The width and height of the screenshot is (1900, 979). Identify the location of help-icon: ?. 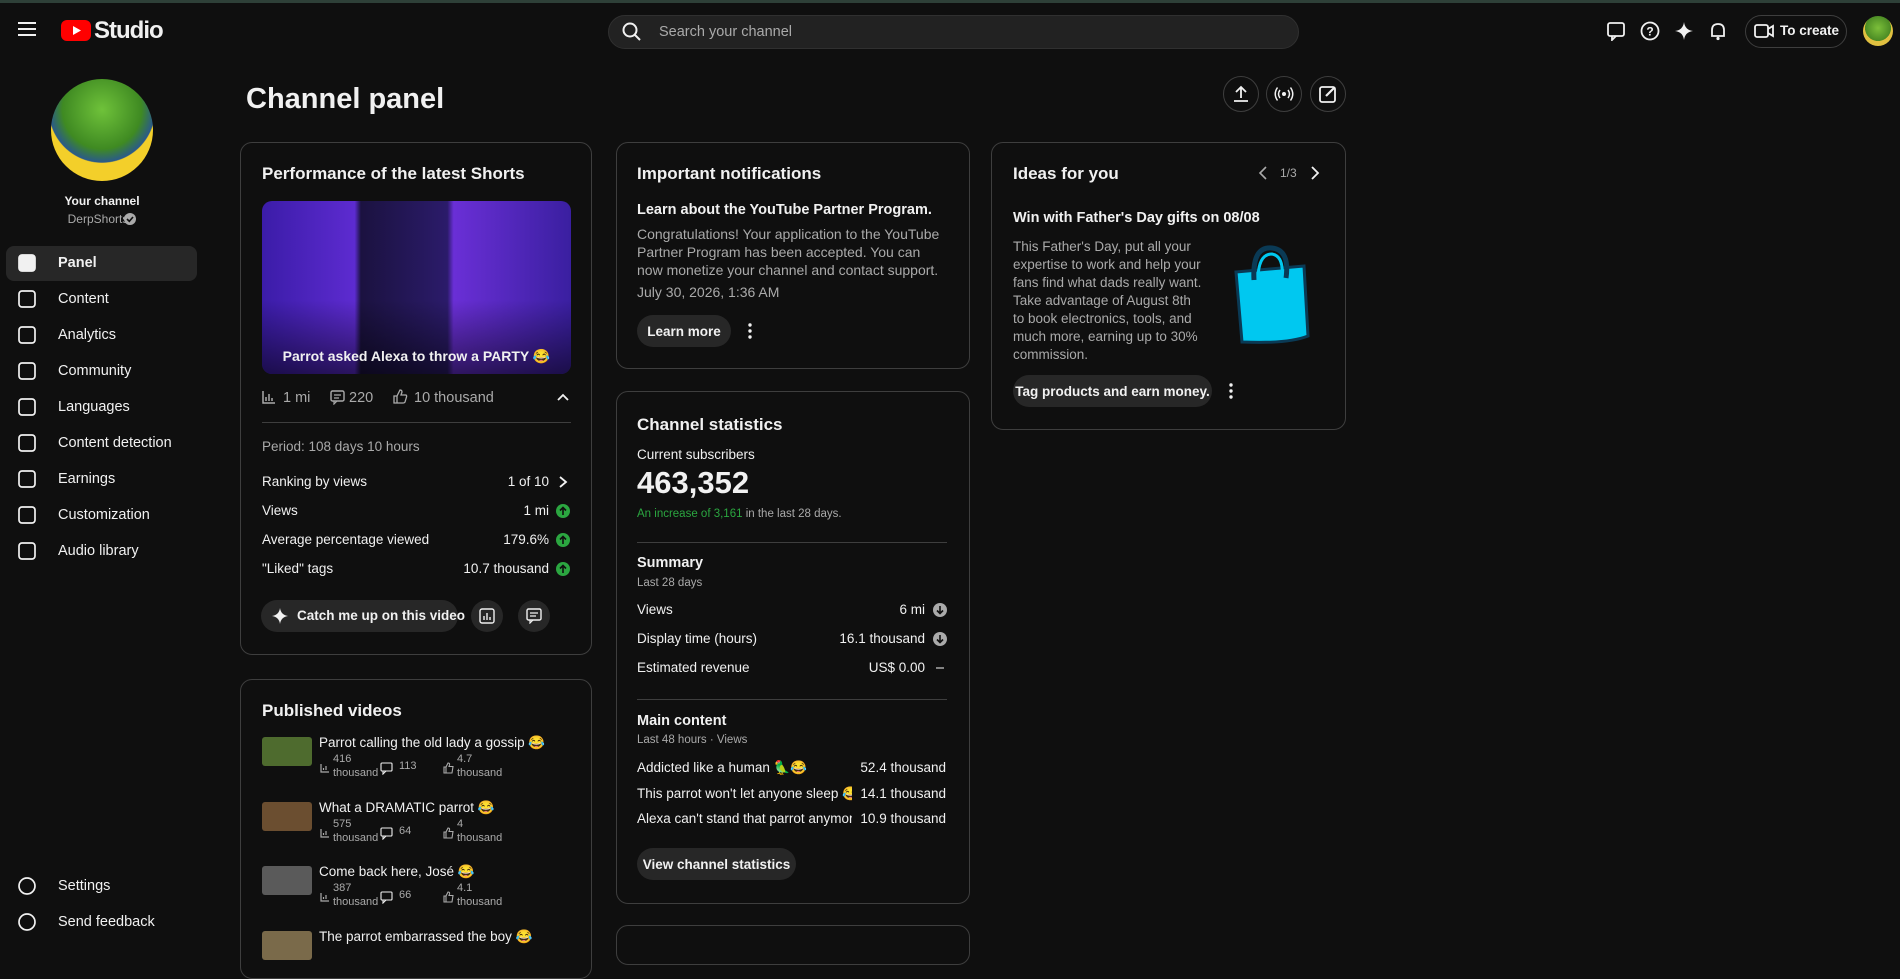
(1650, 31).